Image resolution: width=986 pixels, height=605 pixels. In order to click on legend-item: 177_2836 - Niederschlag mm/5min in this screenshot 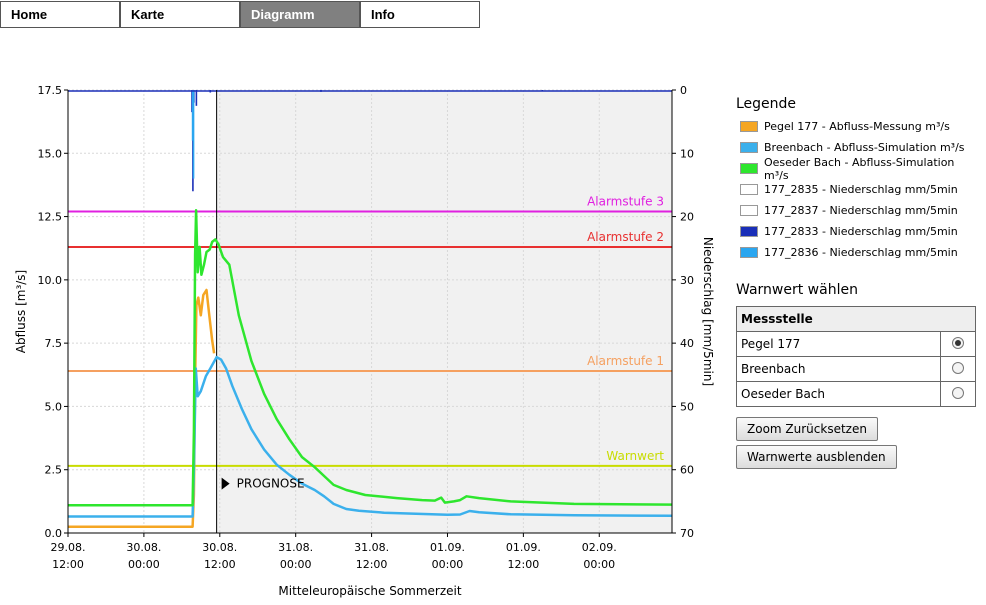, I will do `click(856, 252)`.